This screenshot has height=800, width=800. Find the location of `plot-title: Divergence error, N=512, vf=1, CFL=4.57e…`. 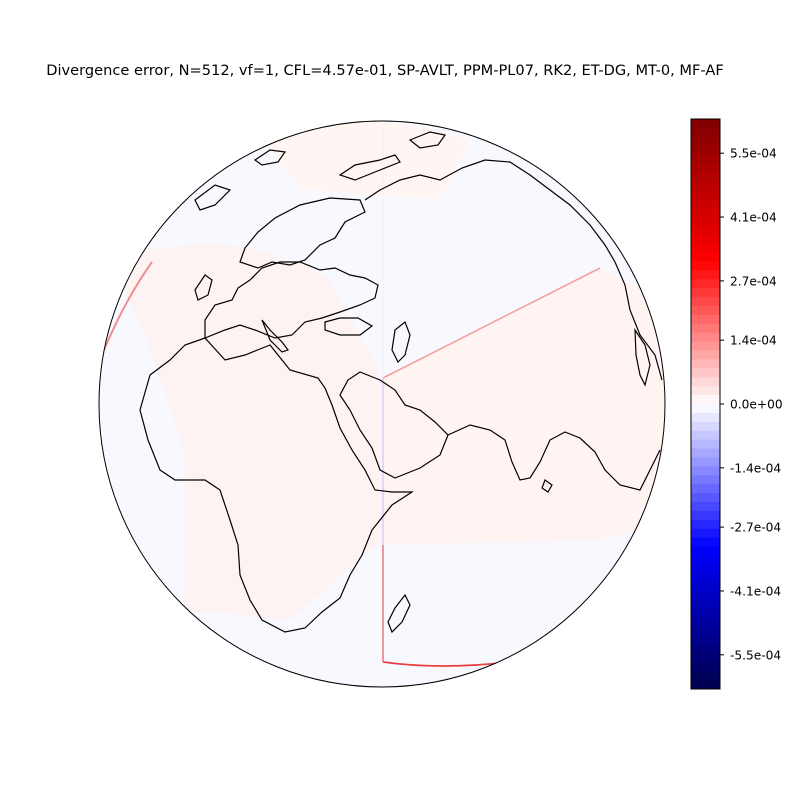

plot-title: Divergence error, N=512, vf=1, CFL=4.57e… is located at coordinates (385, 70).